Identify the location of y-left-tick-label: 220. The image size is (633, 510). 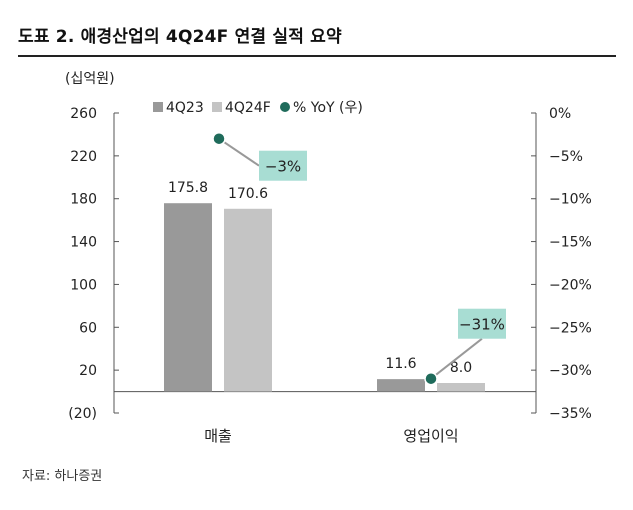
(83, 157).